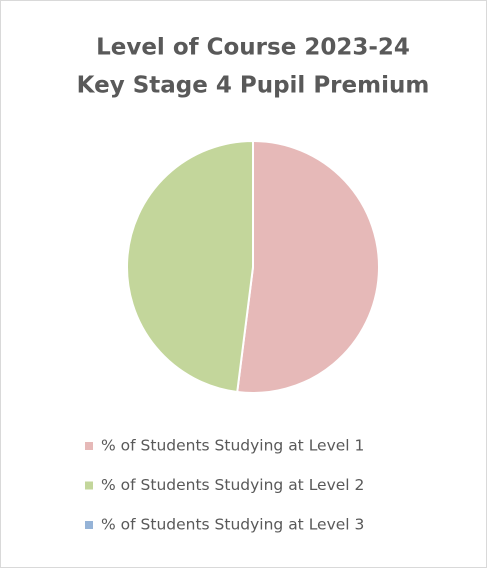  What do you see at coordinates (232, 485) in the screenshot?
I see `legend-label: % of Students Studying at Level 2` at bounding box center [232, 485].